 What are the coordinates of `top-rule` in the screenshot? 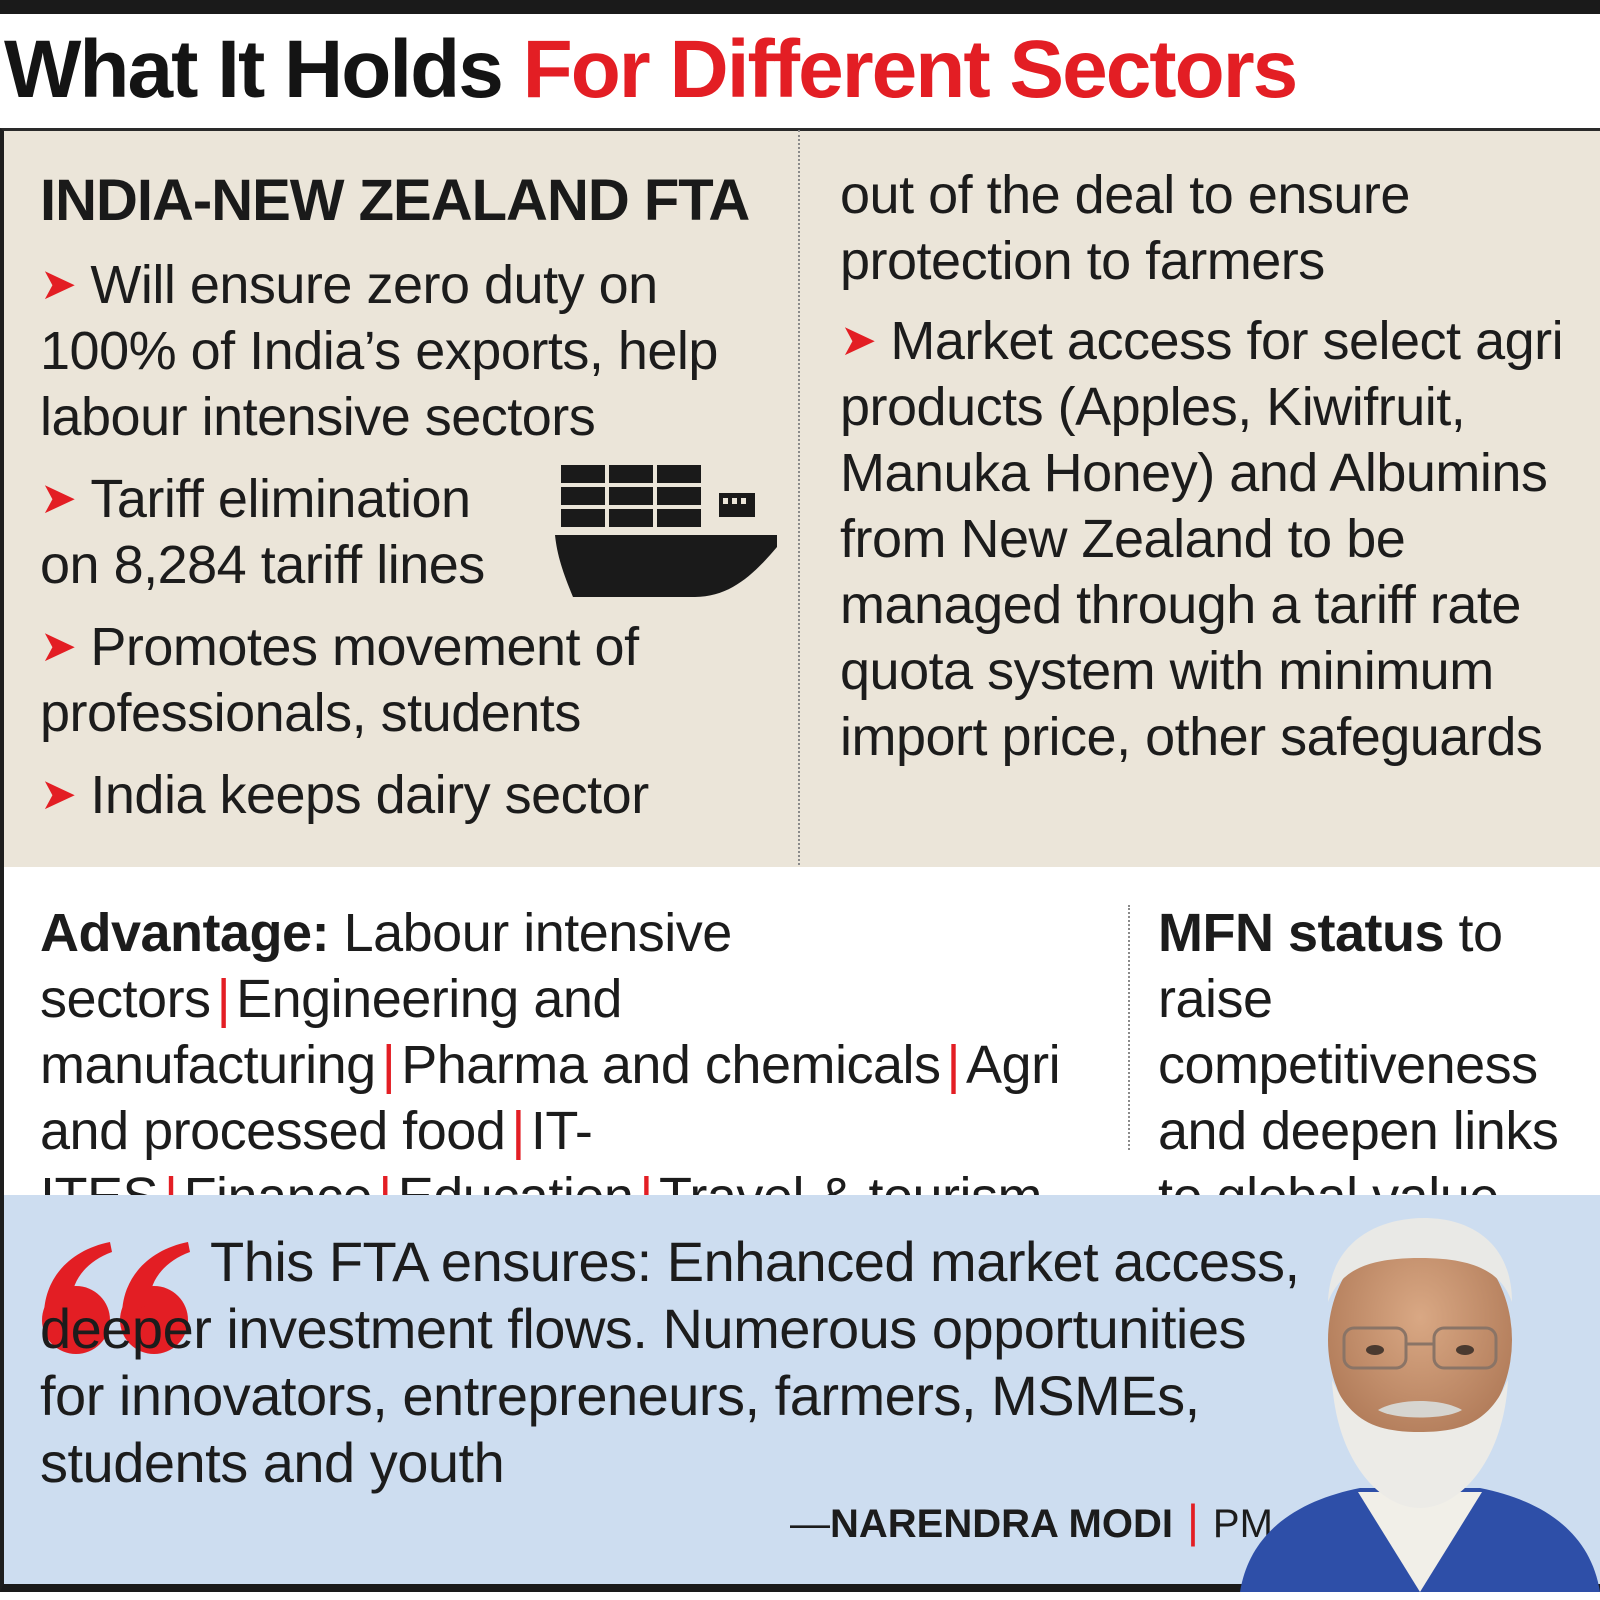 It's located at (800, 7).